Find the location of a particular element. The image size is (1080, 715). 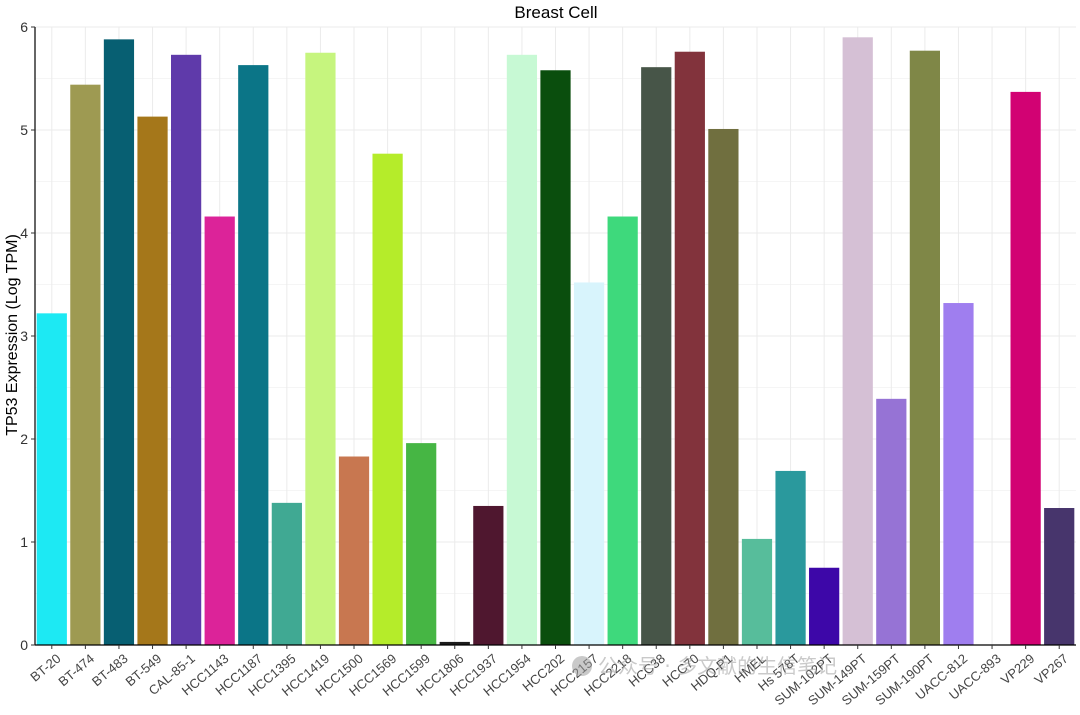

bar-HCC1954 is located at coordinates (522, 350).